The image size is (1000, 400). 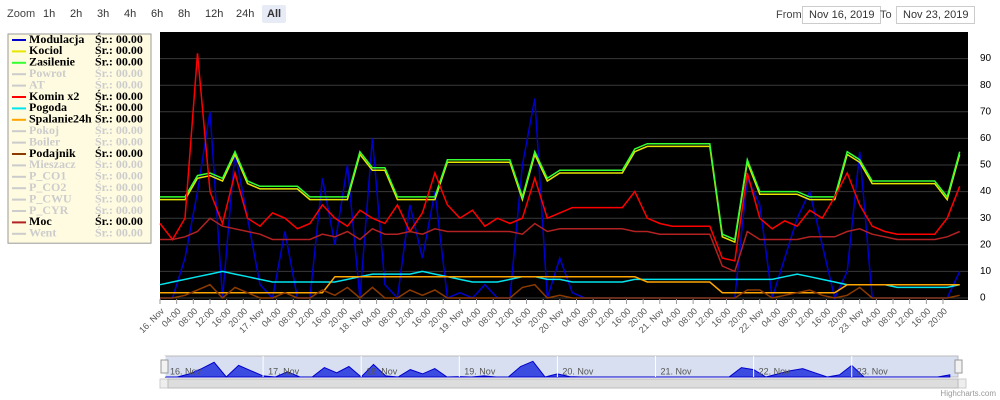 What do you see at coordinates (937, 317) in the screenshot?
I see `x-tick-label: 20:00` at bounding box center [937, 317].